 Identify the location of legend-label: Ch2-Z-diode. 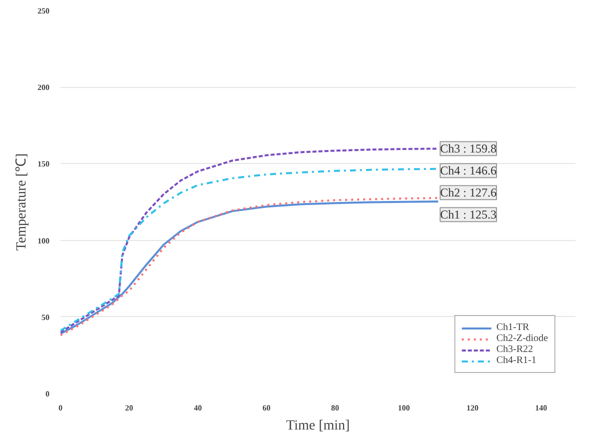
(522, 338).